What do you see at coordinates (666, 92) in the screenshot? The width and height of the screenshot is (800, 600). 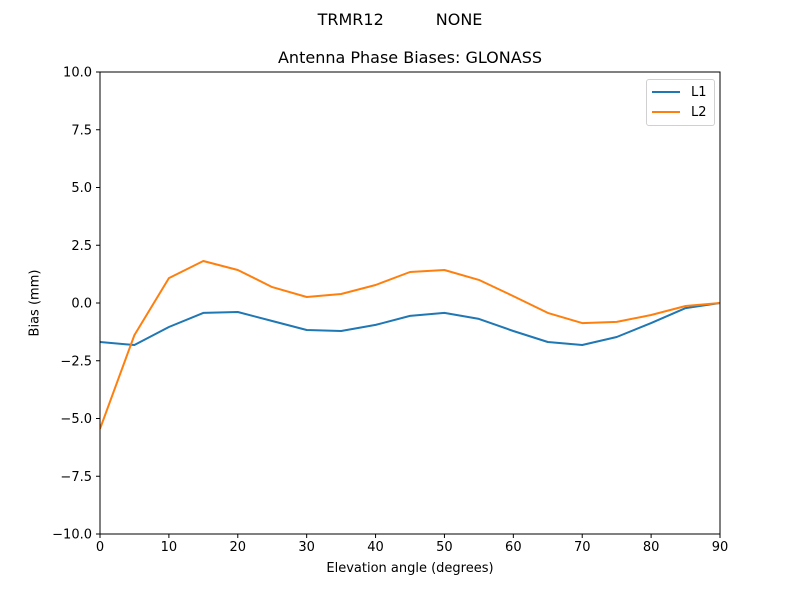 I see `legend-line-l1-icon` at bounding box center [666, 92].